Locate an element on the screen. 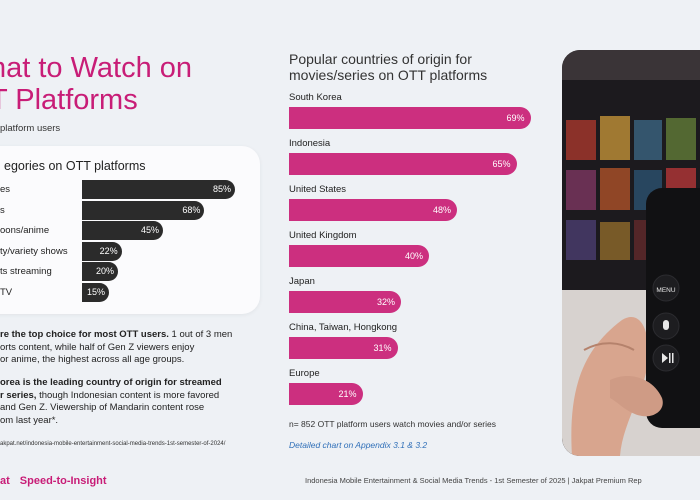  country-bar: 40% is located at coordinates (359, 256).